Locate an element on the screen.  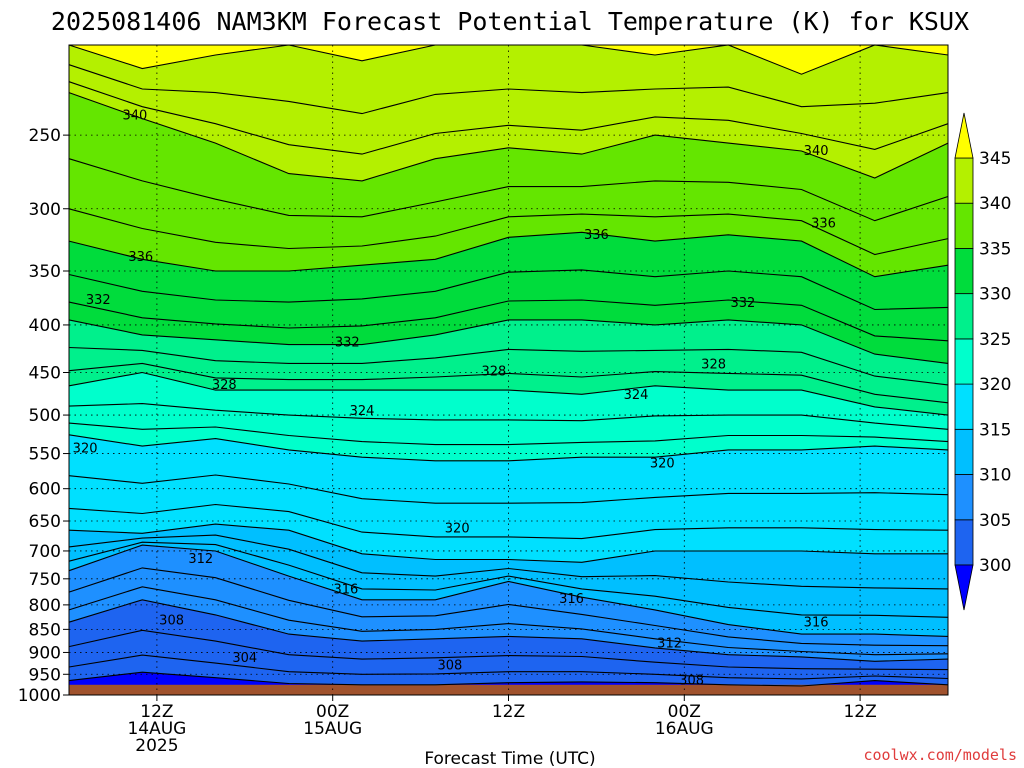
y-tick-label: 350 is located at coordinates (45, 272).